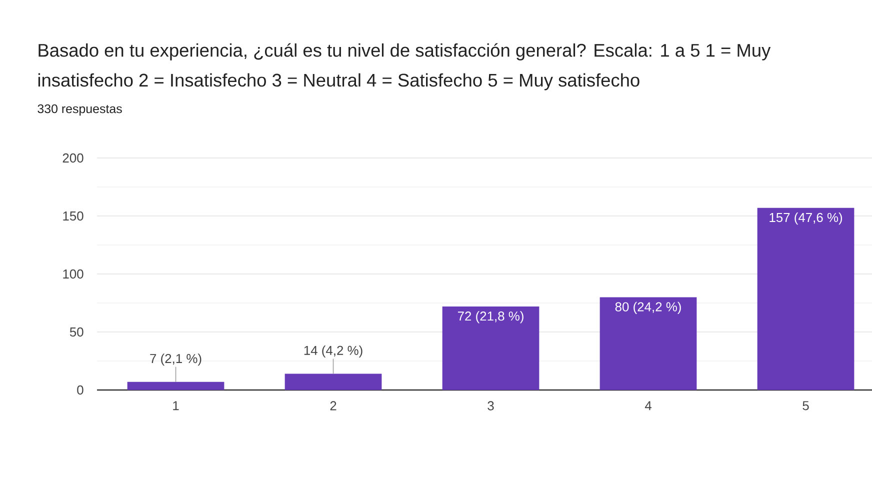 This screenshot has height=479, width=872. I want to click on y-tick-label: 200, so click(73, 158).